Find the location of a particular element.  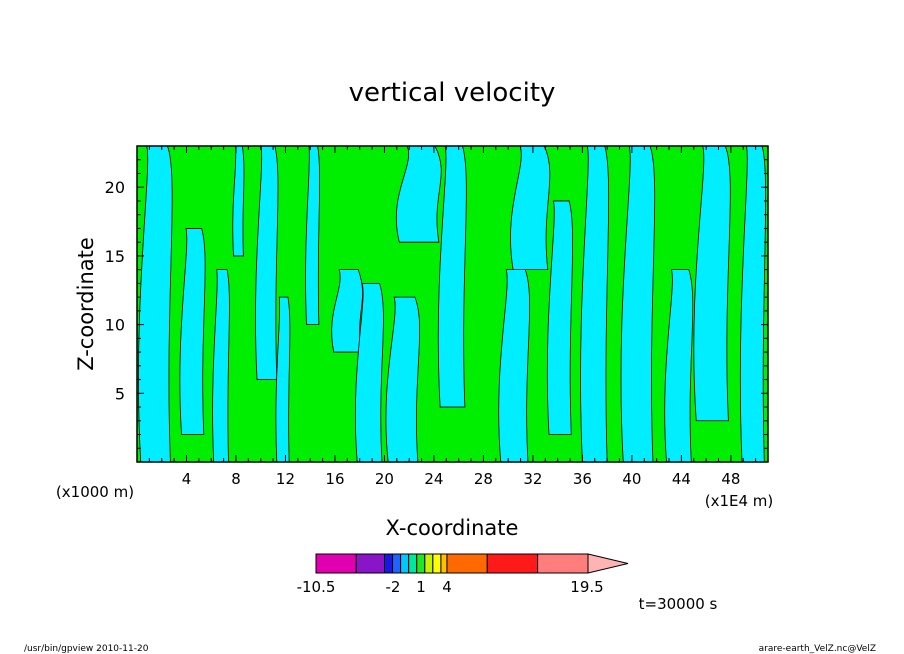

y-axis-label: Z-coordinate is located at coordinates (86, 304).